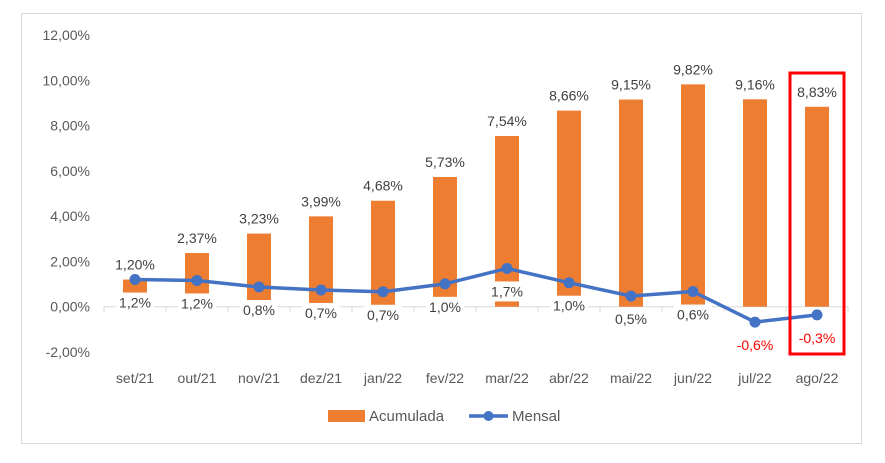 This screenshot has height=463, width=885. Describe the element at coordinates (197, 238) in the screenshot. I see `bar-data-label: 2,37%` at that location.